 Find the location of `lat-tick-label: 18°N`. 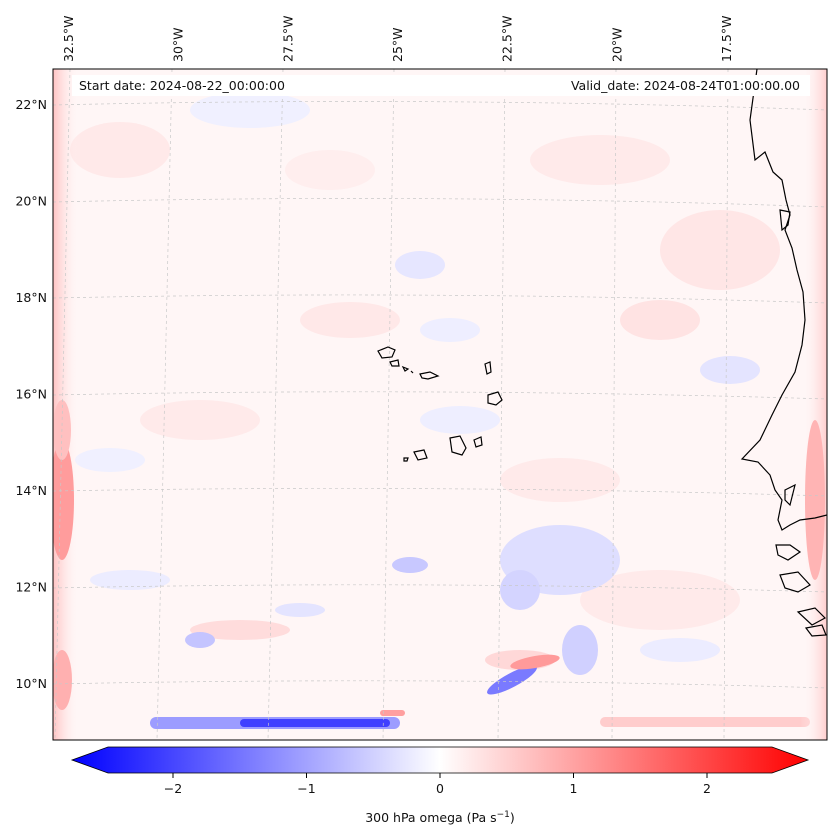

lat-tick-label: 18°N is located at coordinates (31, 297).